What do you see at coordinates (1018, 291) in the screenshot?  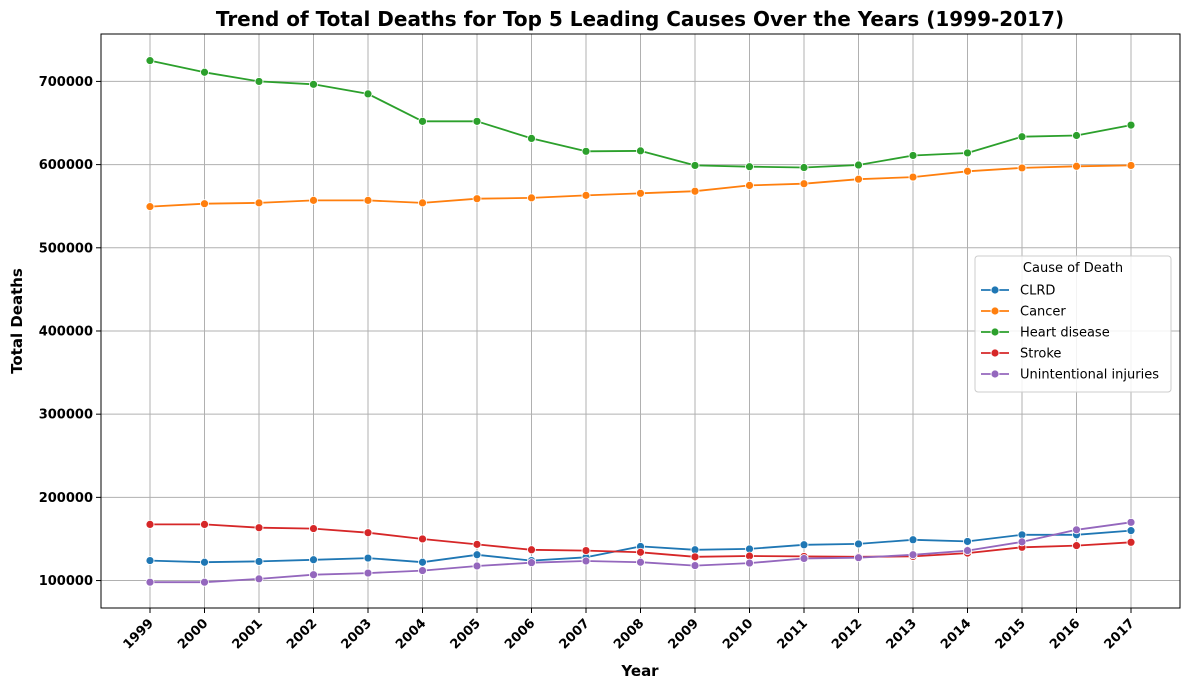 I see `legend-item-clrd: CLRD` at bounding box center [1018, 291].